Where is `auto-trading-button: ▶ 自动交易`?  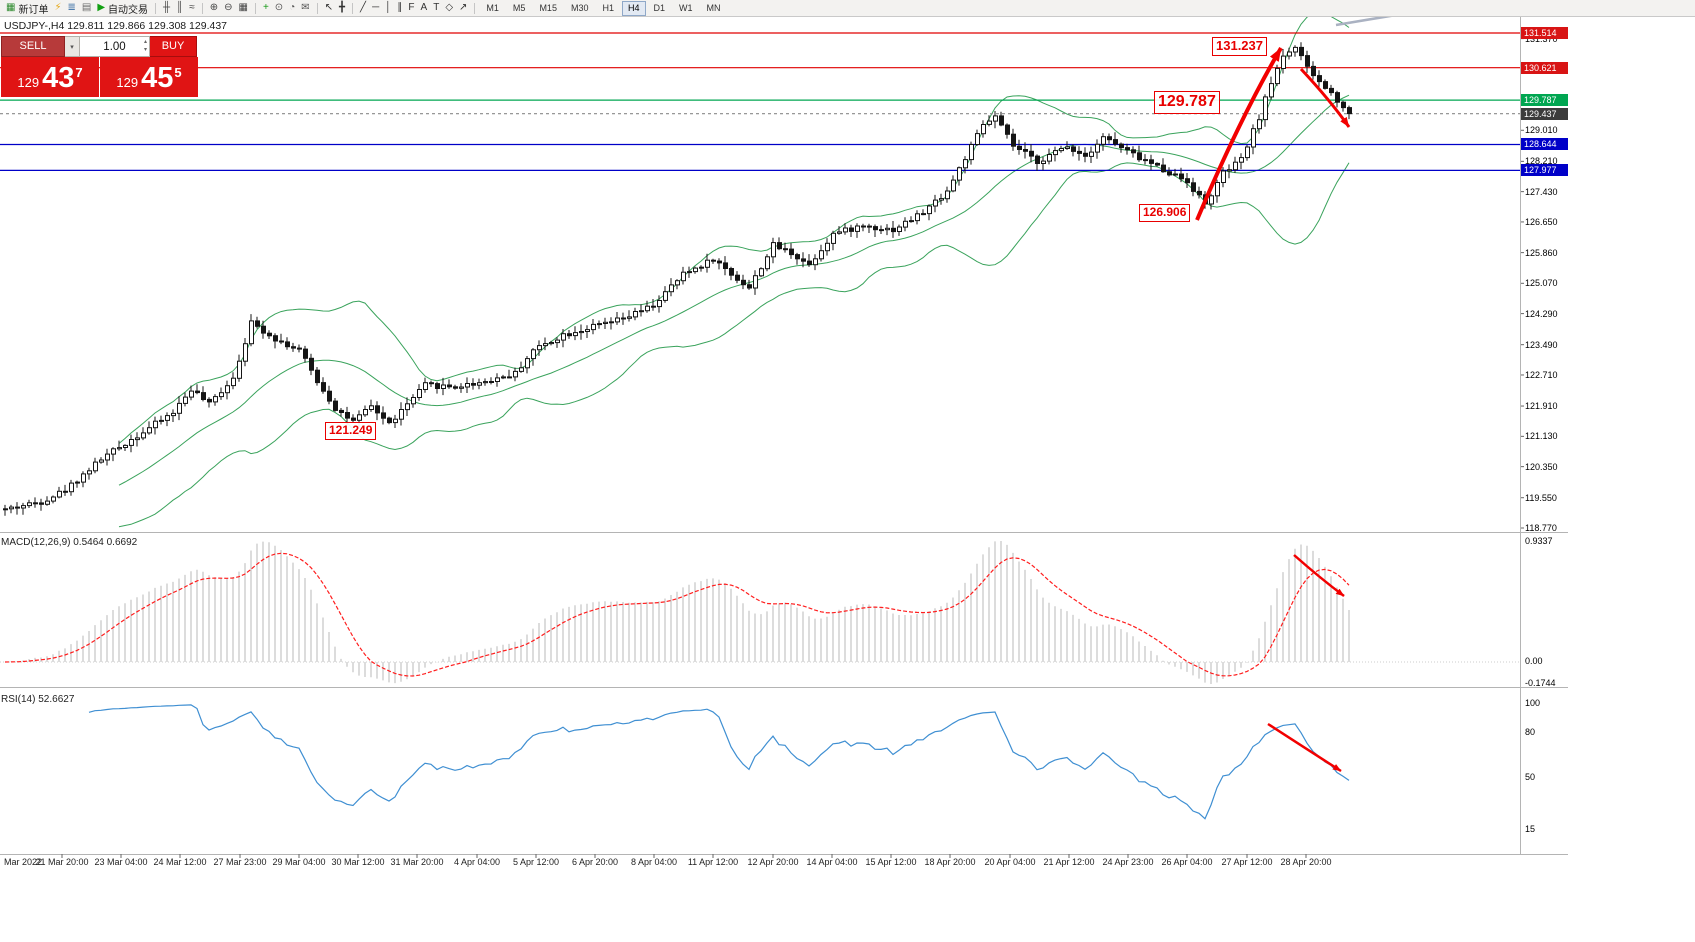 auto-trading-button: ▶ 自动交易 is located at coordinates (122, 8).